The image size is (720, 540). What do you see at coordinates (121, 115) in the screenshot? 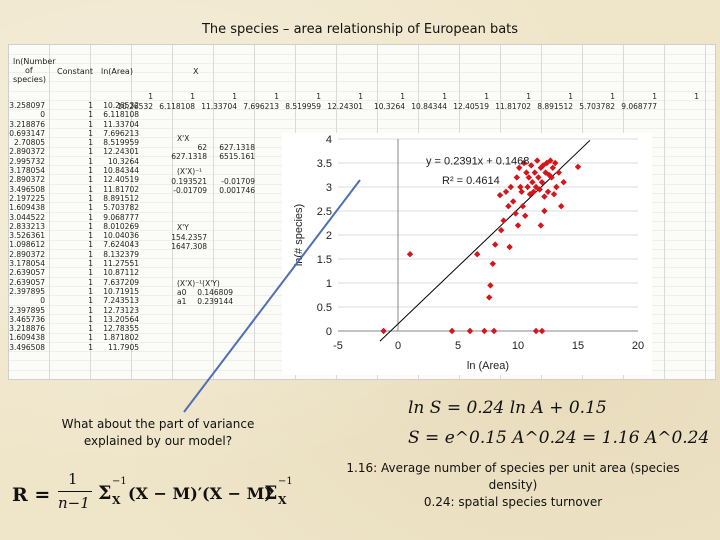
I see `ln-area-cell: 6.118108` at bounding box center [121, 115].